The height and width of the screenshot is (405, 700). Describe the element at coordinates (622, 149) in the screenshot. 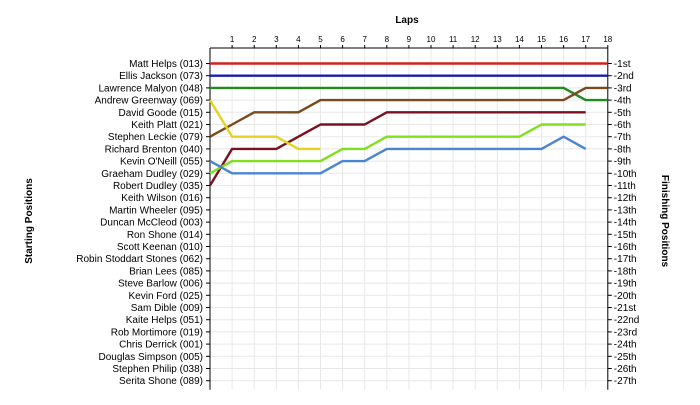

I see `finishing-position-label: -8th` at that location.